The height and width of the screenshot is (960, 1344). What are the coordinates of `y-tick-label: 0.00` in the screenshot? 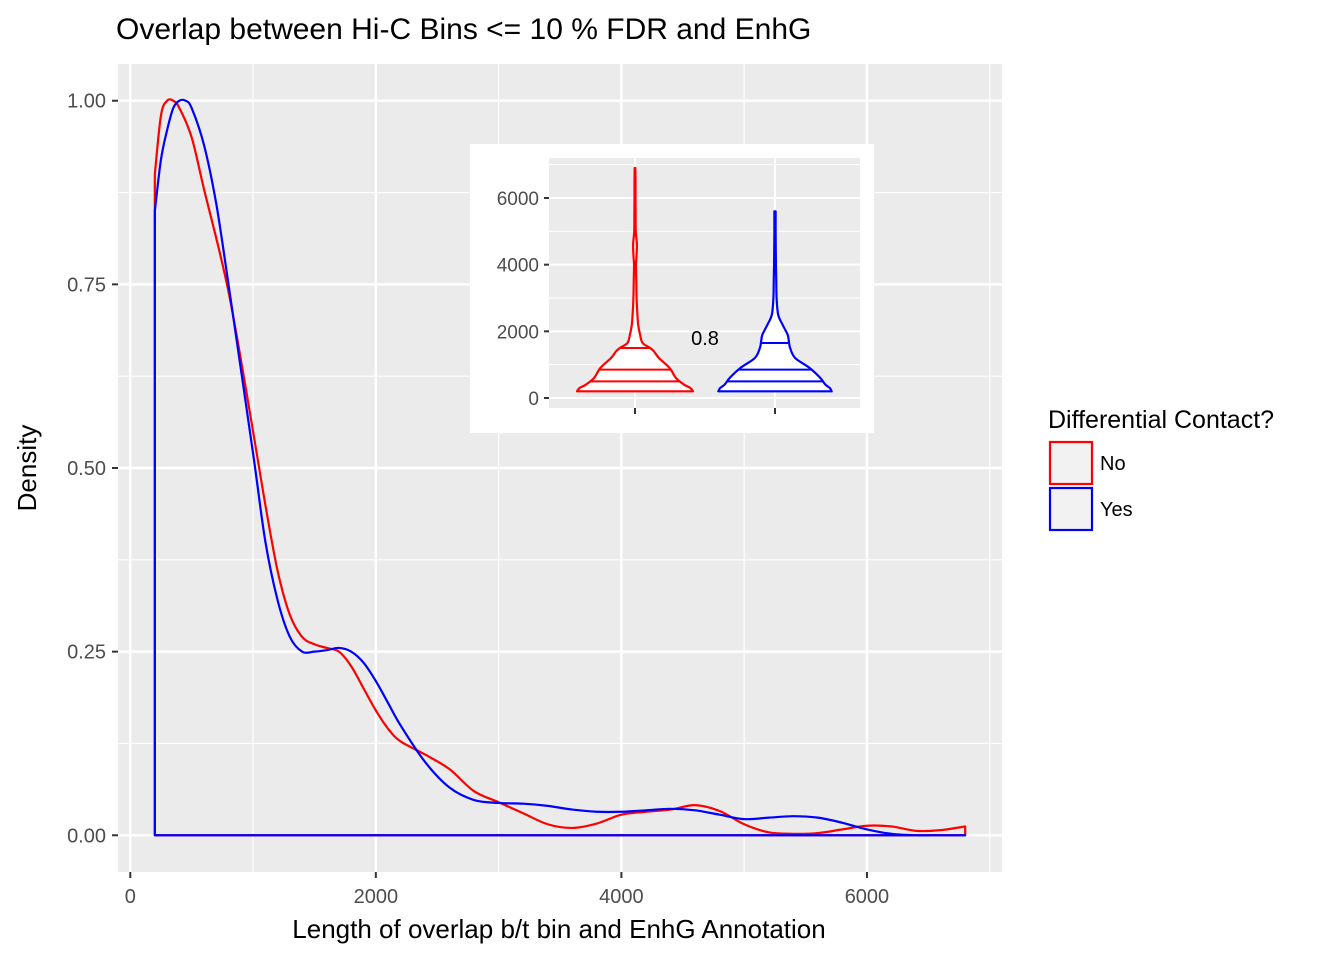 It's located at (86, 836).